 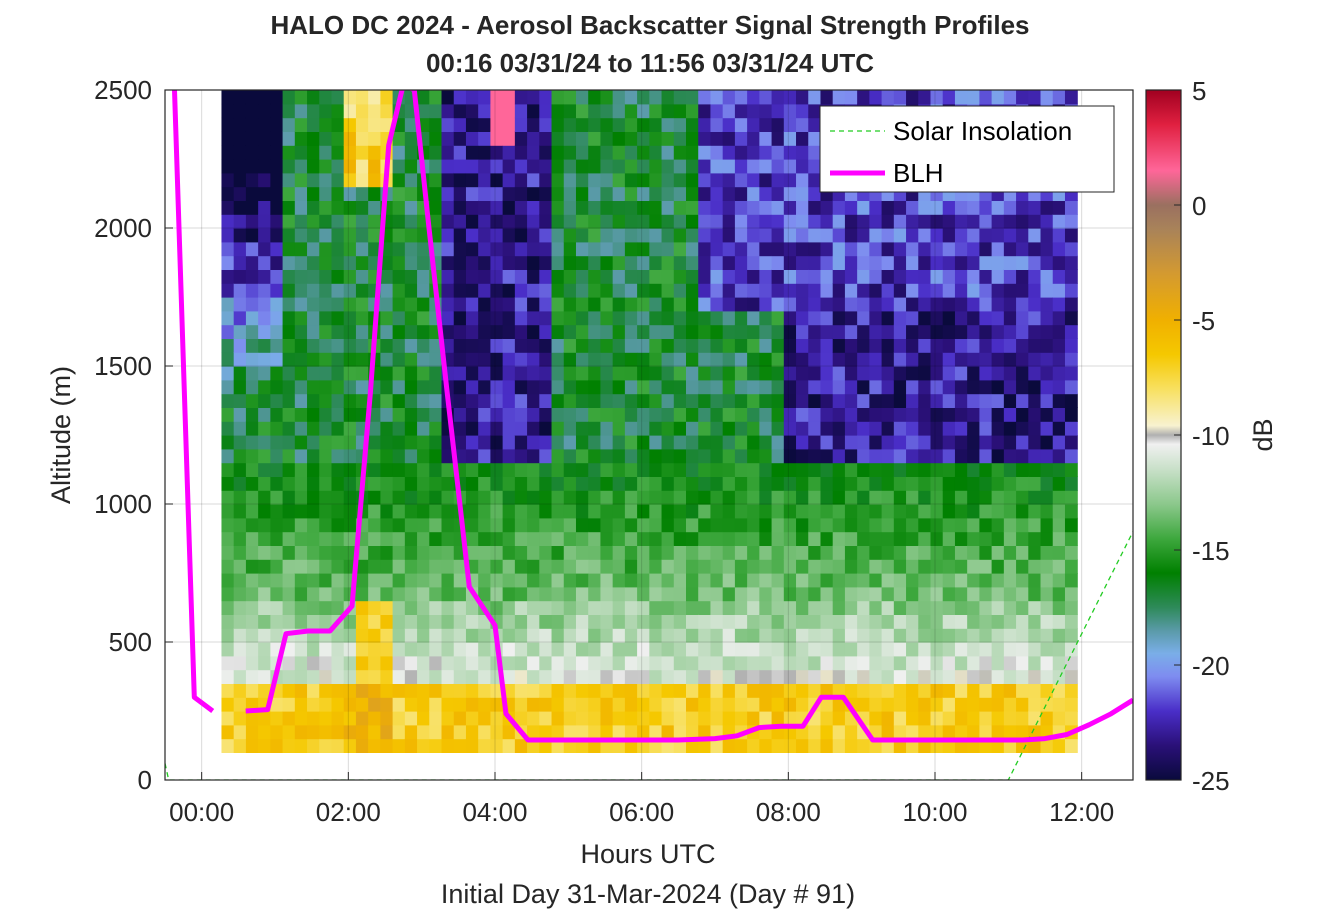 What do you see at coordinates (130, 642) in the screenshot?
I see `y-tick-label: 500` at bounding box center [130, 642].